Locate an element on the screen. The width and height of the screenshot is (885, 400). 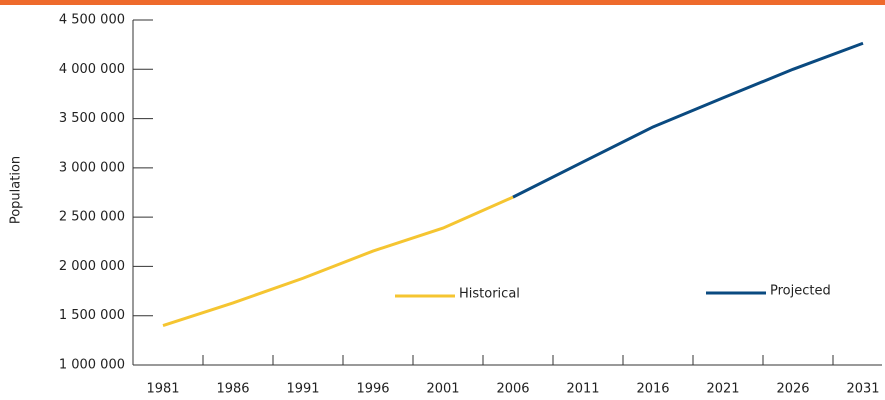
x-tick-label: 2001 is located at coordinates (442, 389).